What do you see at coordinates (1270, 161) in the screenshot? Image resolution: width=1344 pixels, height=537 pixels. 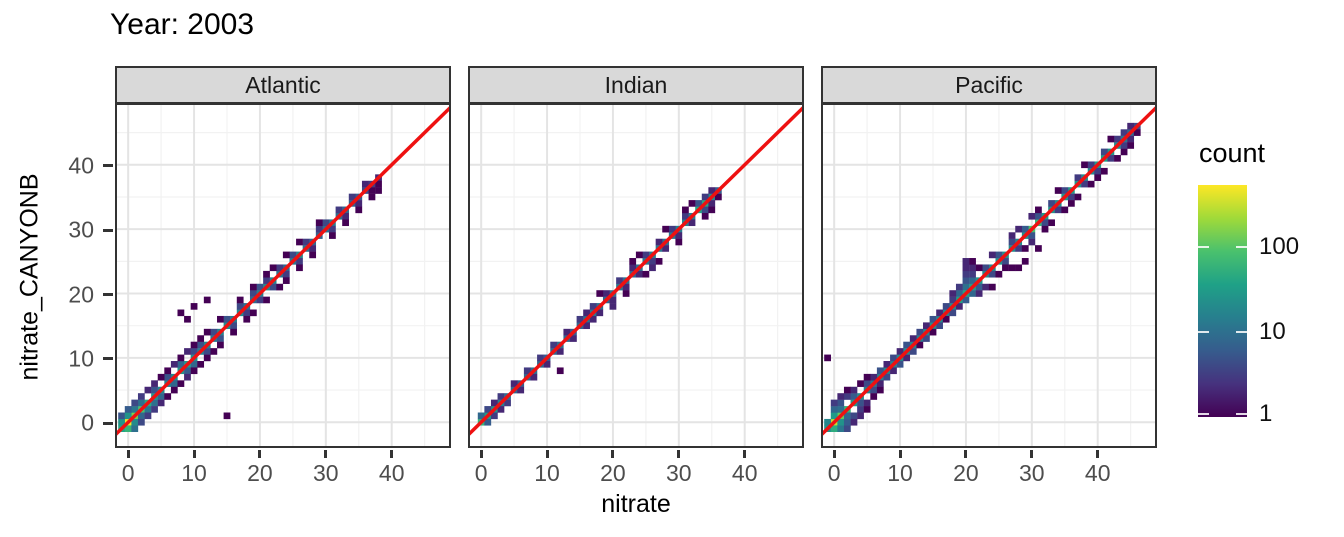 I see `legend-count: count` at bounding box center [1270, 161].